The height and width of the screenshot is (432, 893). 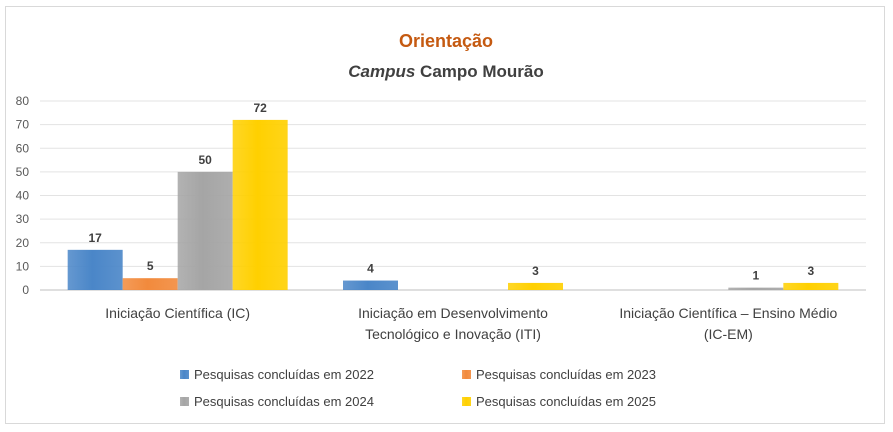 I want to click on y-tick-label: 60, so click(x=23, y=148).